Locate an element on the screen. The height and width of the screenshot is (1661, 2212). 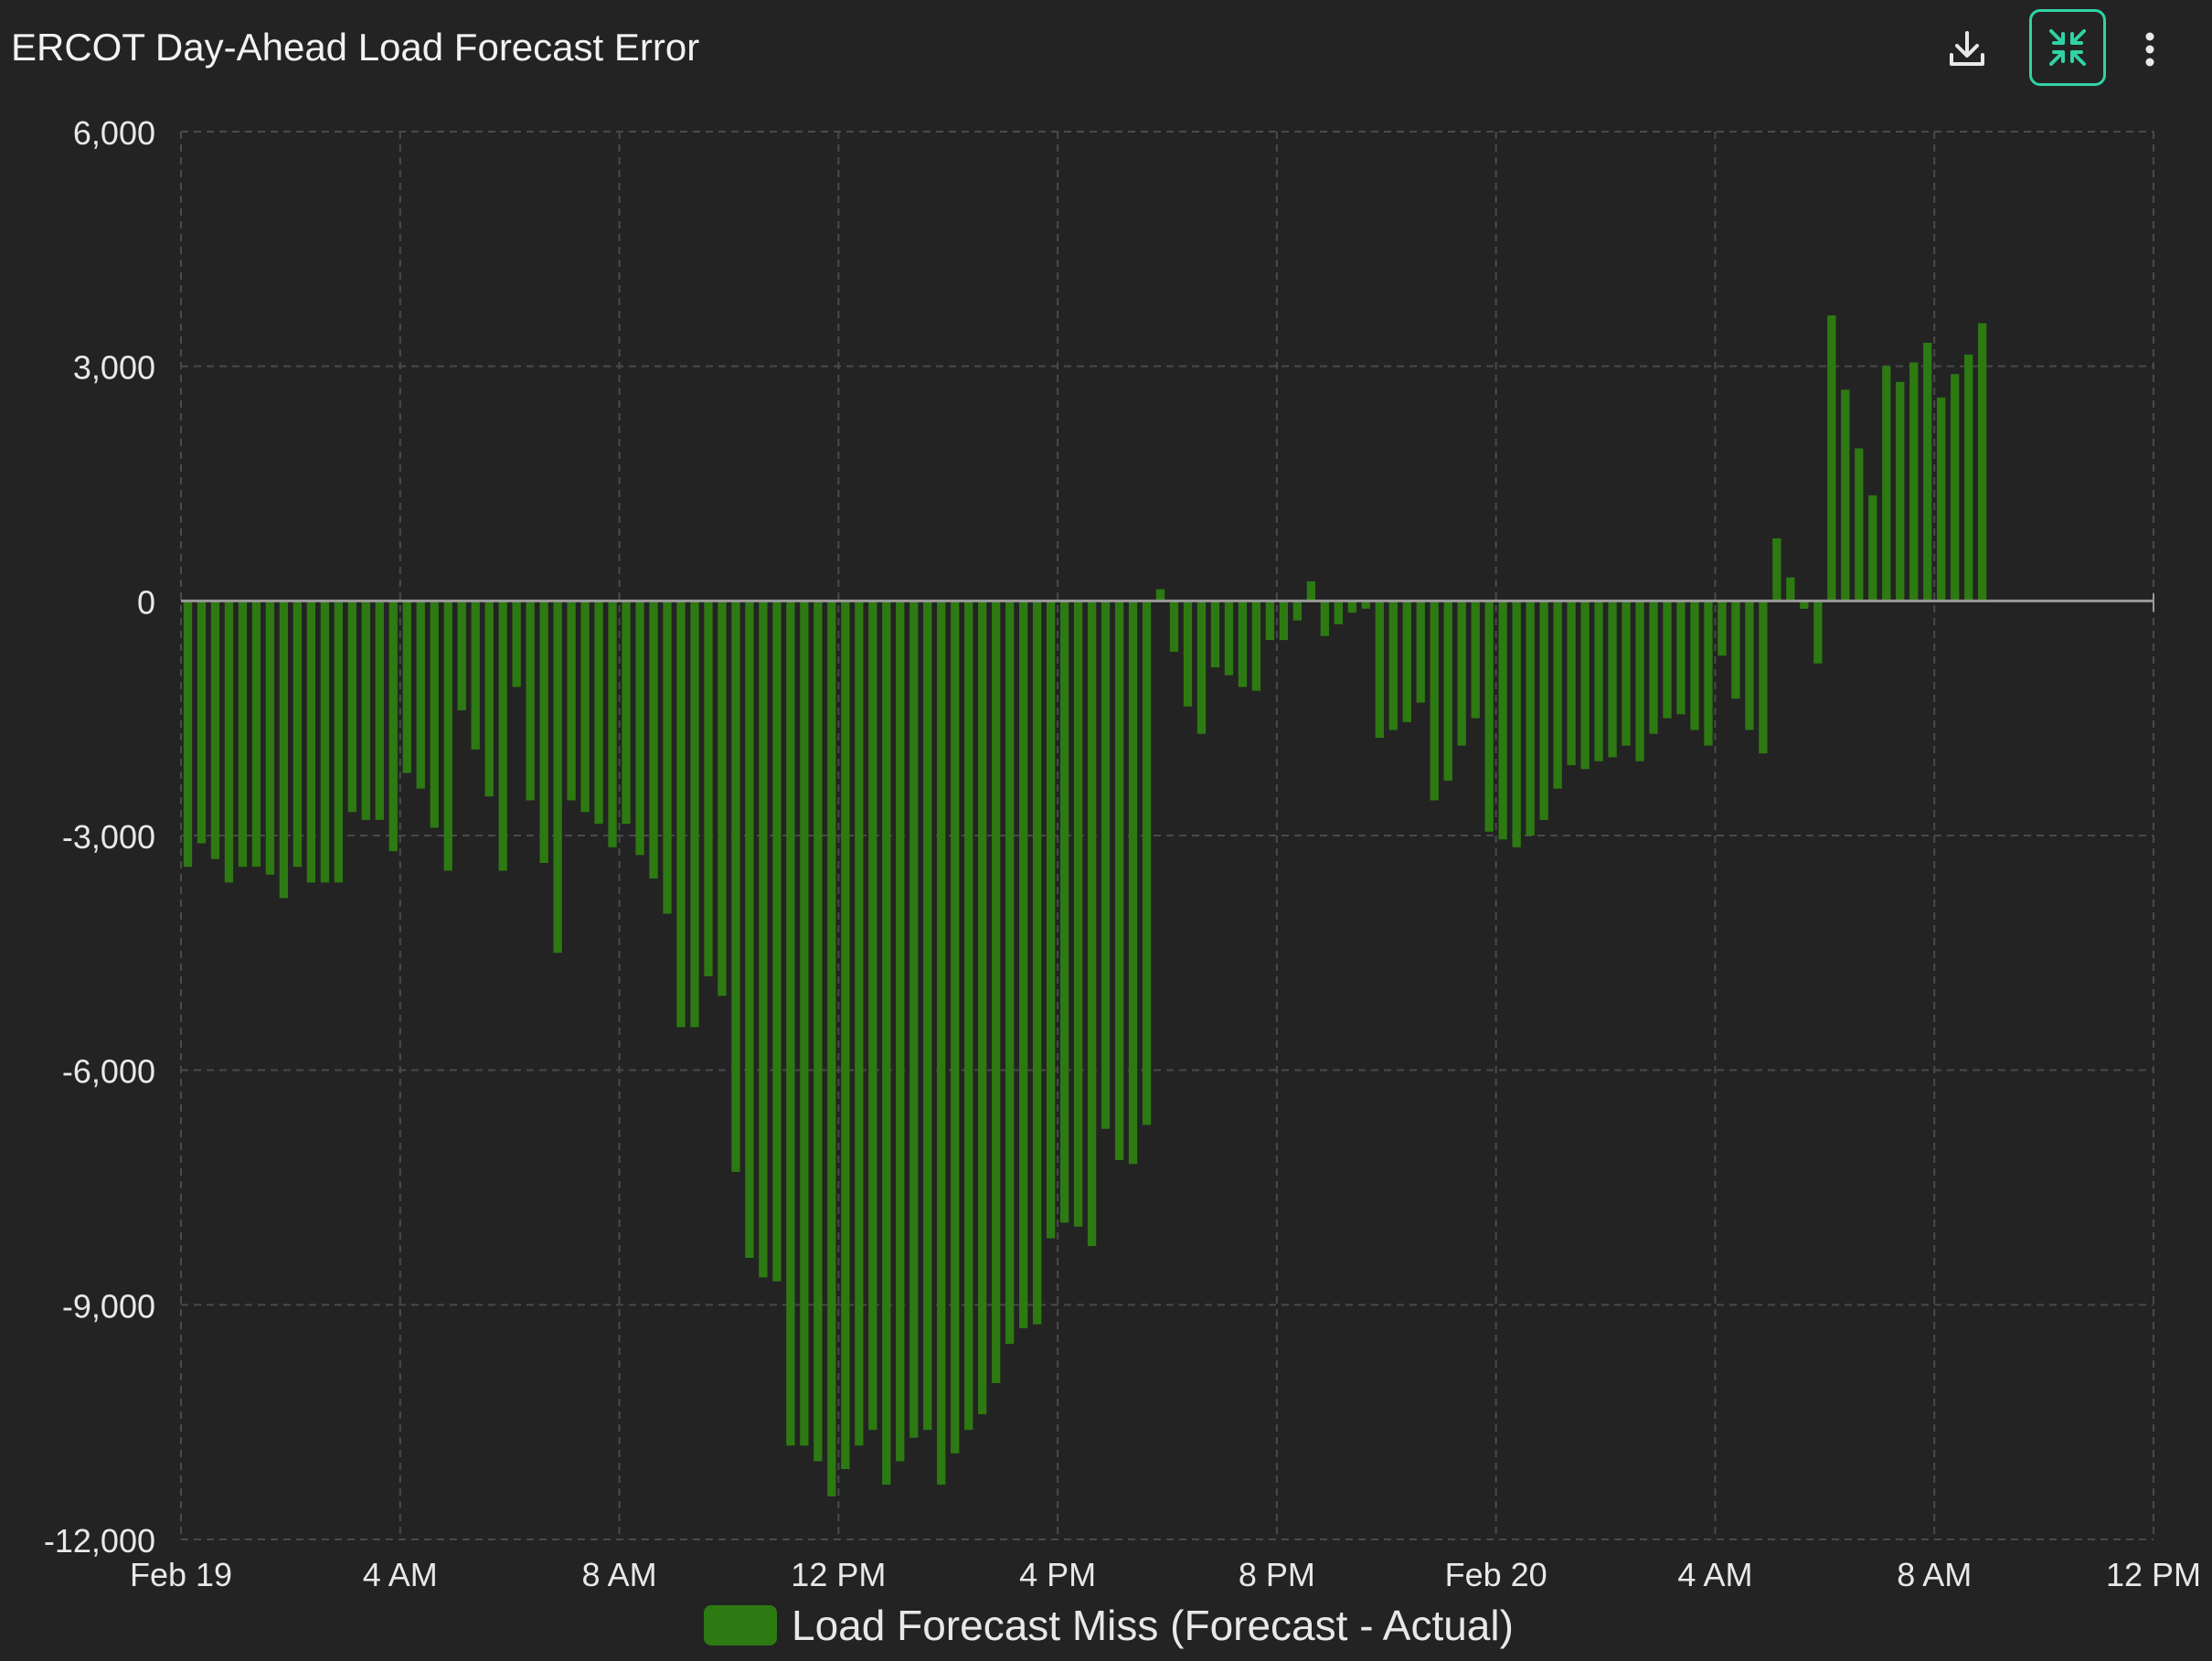
exit-fullscreen-button is located at coordinates (2067, 47).